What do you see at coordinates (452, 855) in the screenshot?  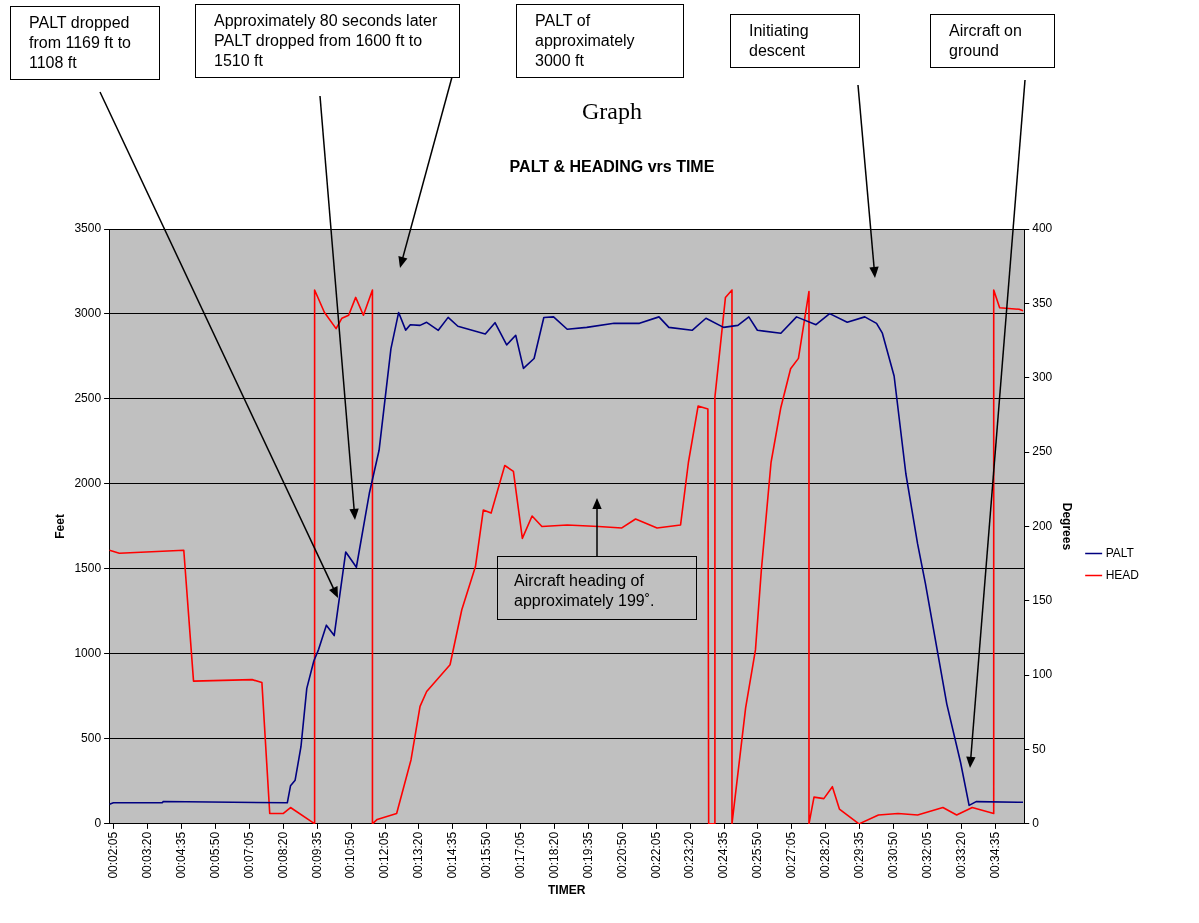 I see `x-tick-label: 00:14:35` at bounding box center [452, 855].